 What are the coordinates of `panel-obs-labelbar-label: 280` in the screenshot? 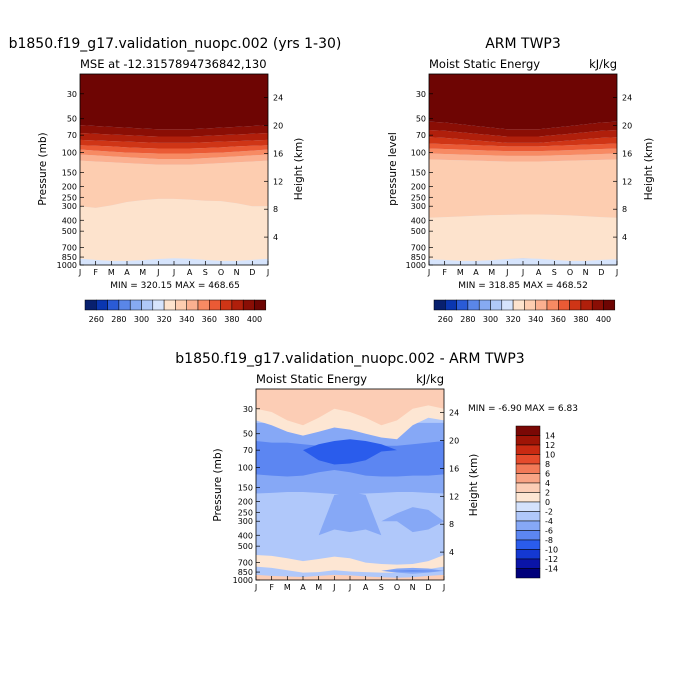 It's located at (467, 319).